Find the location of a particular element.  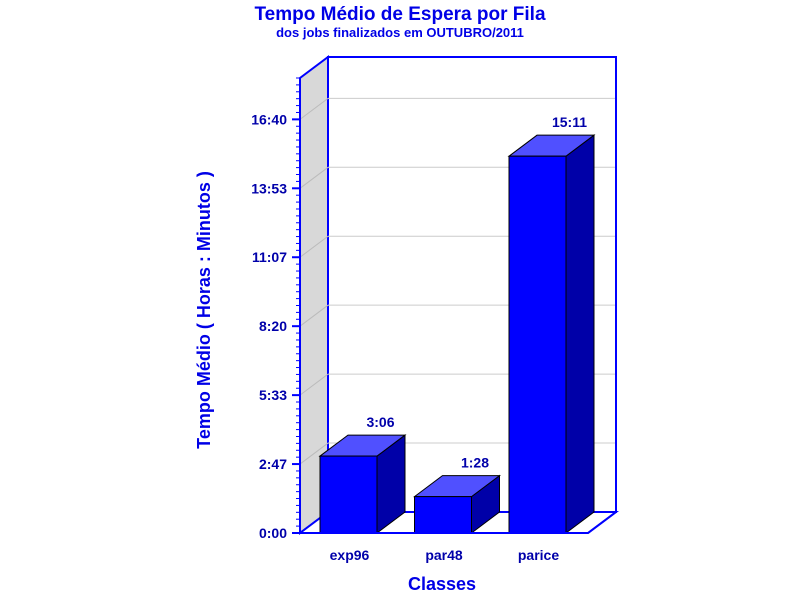

chart-title: Tempo Médio de Espera por Fila is located at coordinates (399, 14).